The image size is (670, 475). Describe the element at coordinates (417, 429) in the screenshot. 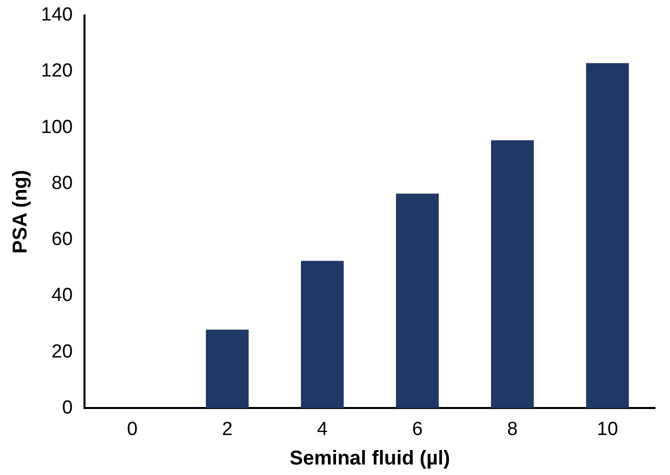

I see `x-tick-label: 6` at that location.